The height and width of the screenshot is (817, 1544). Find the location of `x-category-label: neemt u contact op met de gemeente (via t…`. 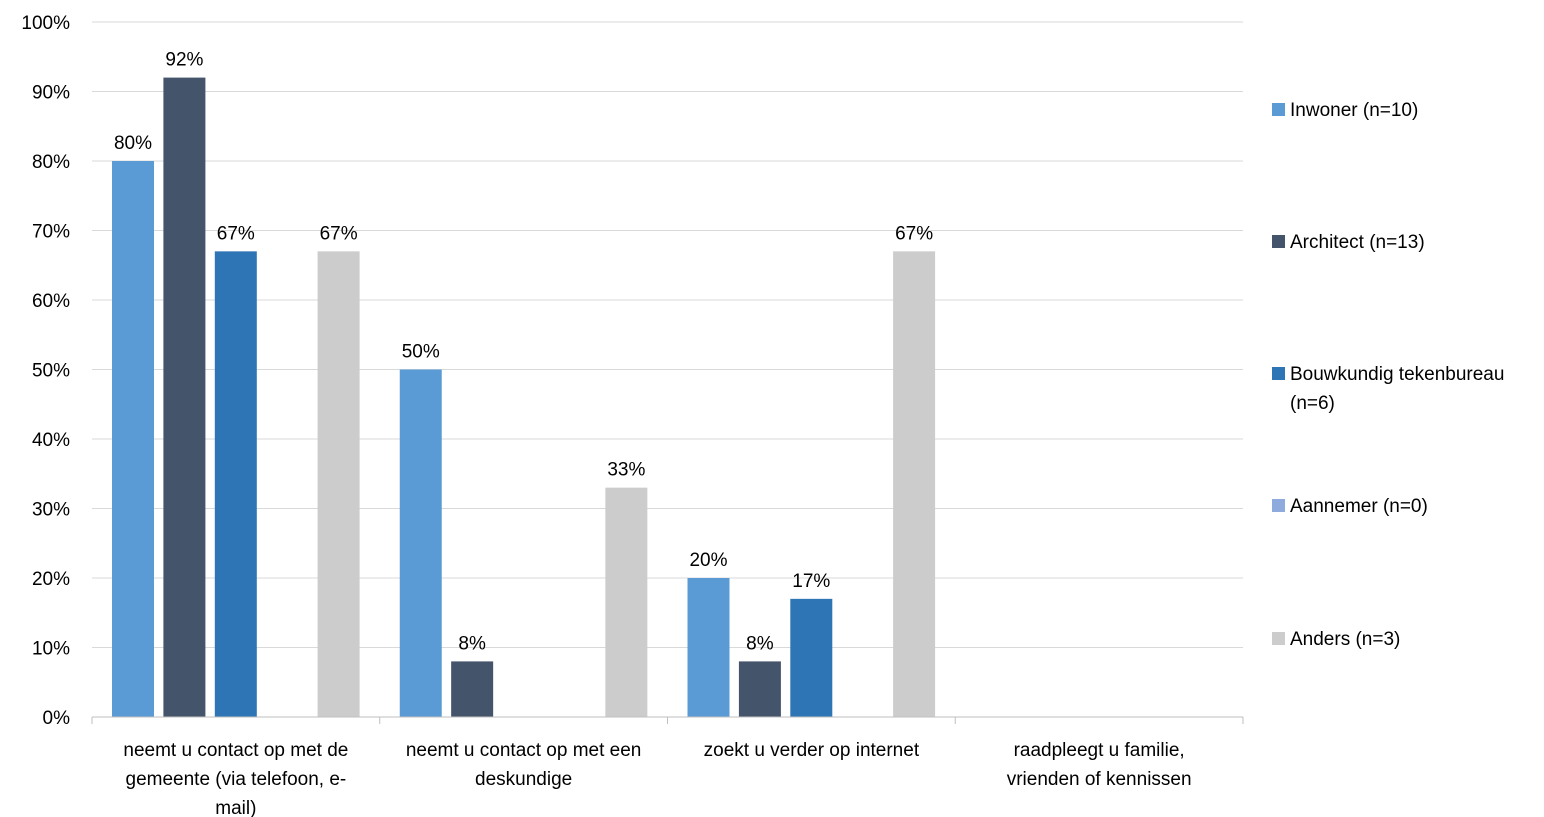

x-category-label: neemt u contact op met de gemeente (via t… is located at coordinates (235, 778).